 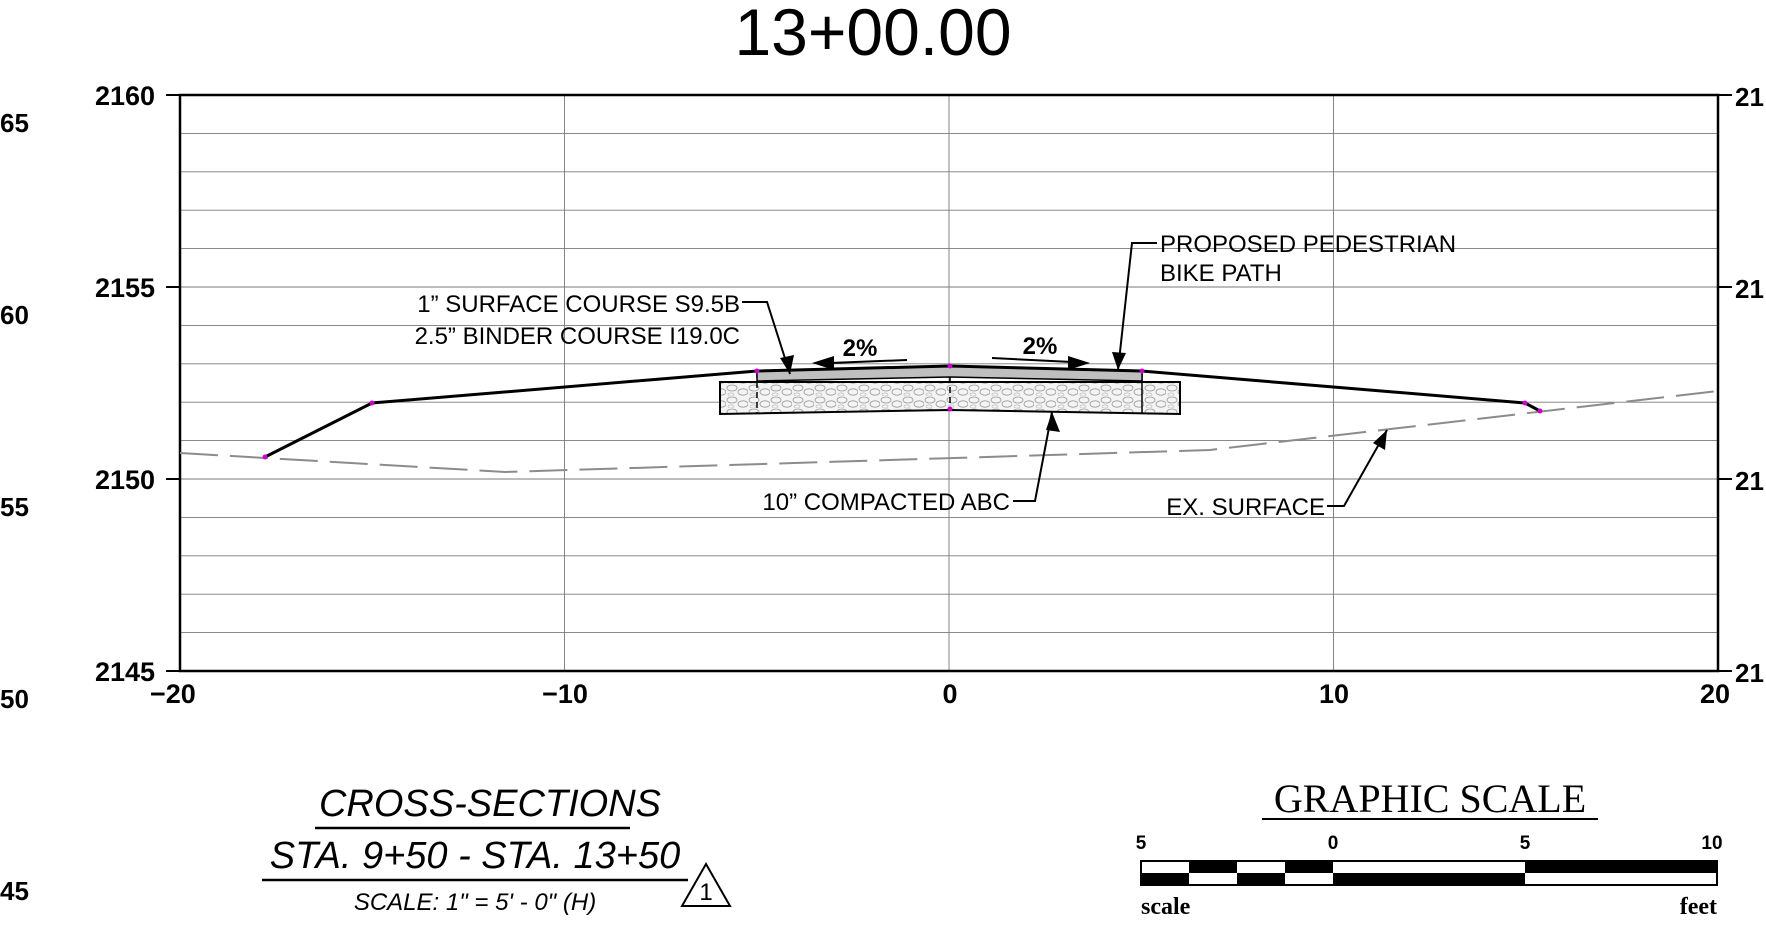 What do you see at coordinates (475, 856) in the screenshot?
I see `title-line2: STA. 9+50 - STA. 13+50` at bounding box center [475, 856].